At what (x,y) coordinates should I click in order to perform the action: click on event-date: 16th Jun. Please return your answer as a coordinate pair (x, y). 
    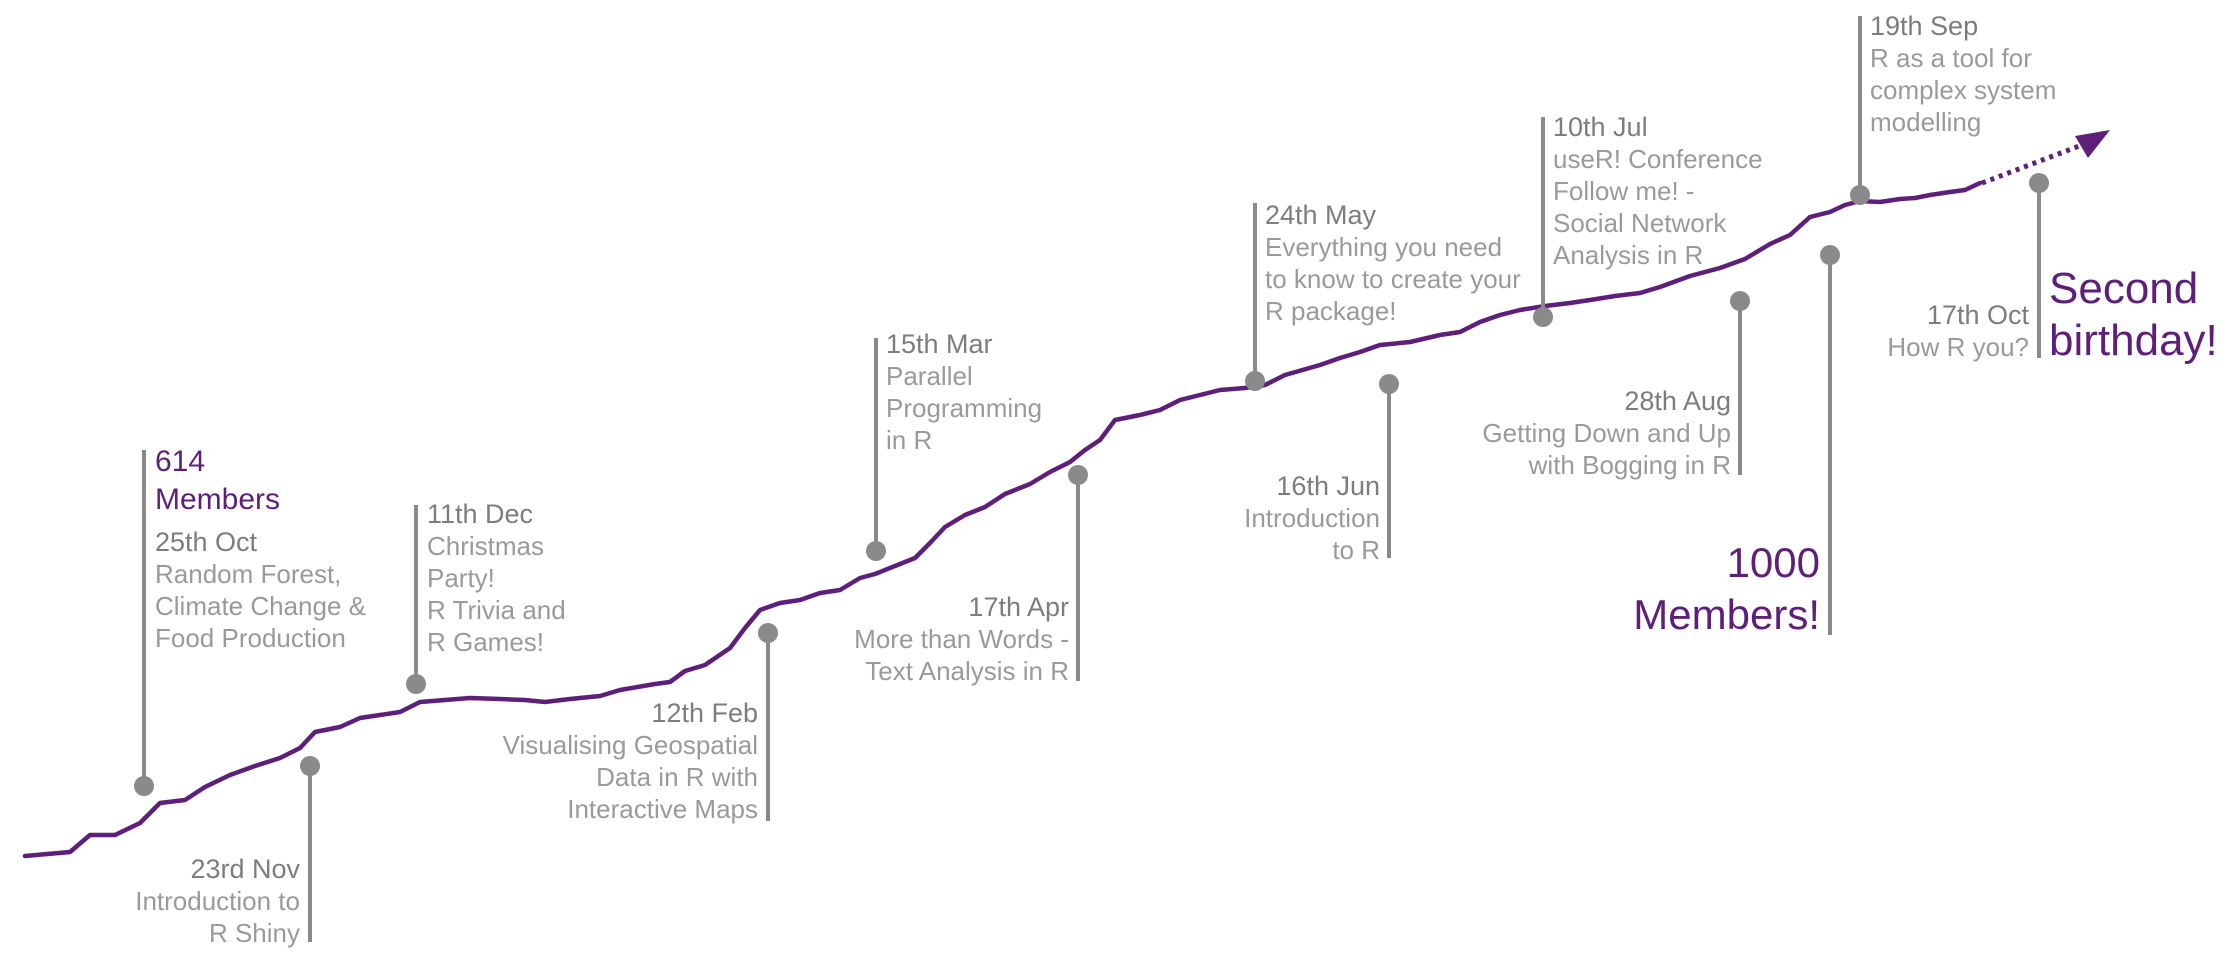
    Looking at the image, I should click on (1328, 486).